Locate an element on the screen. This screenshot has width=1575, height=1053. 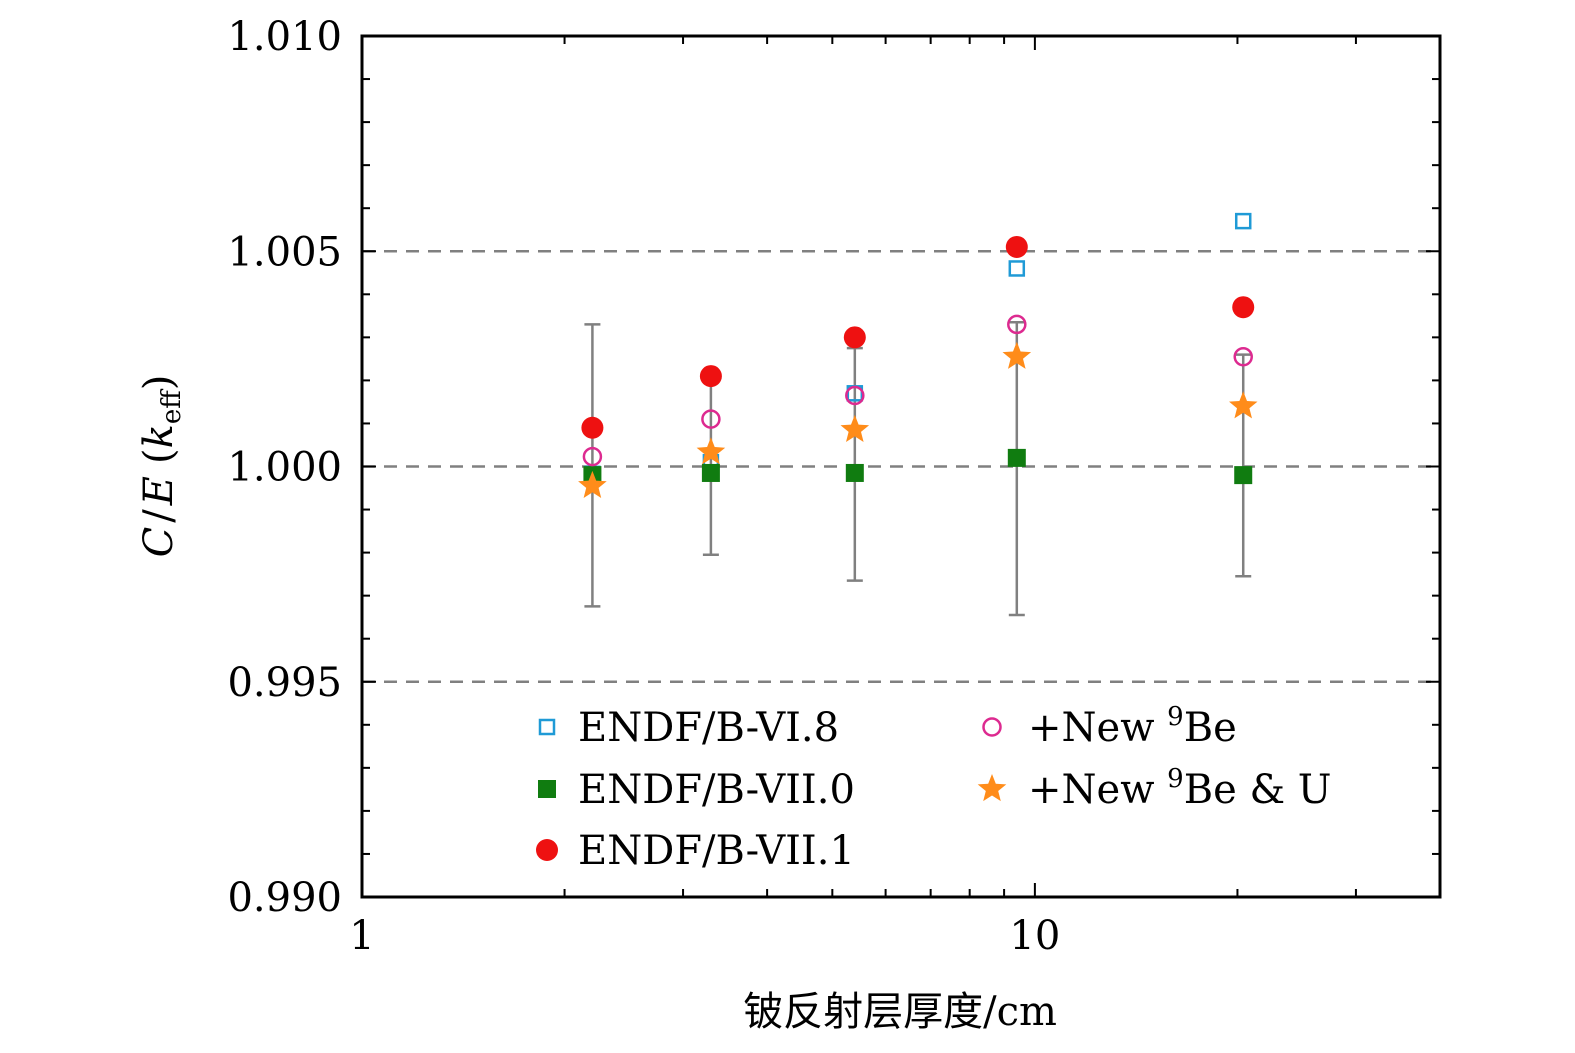
legend-label: +New 9Be & U is located at coordinates (1180, 788).